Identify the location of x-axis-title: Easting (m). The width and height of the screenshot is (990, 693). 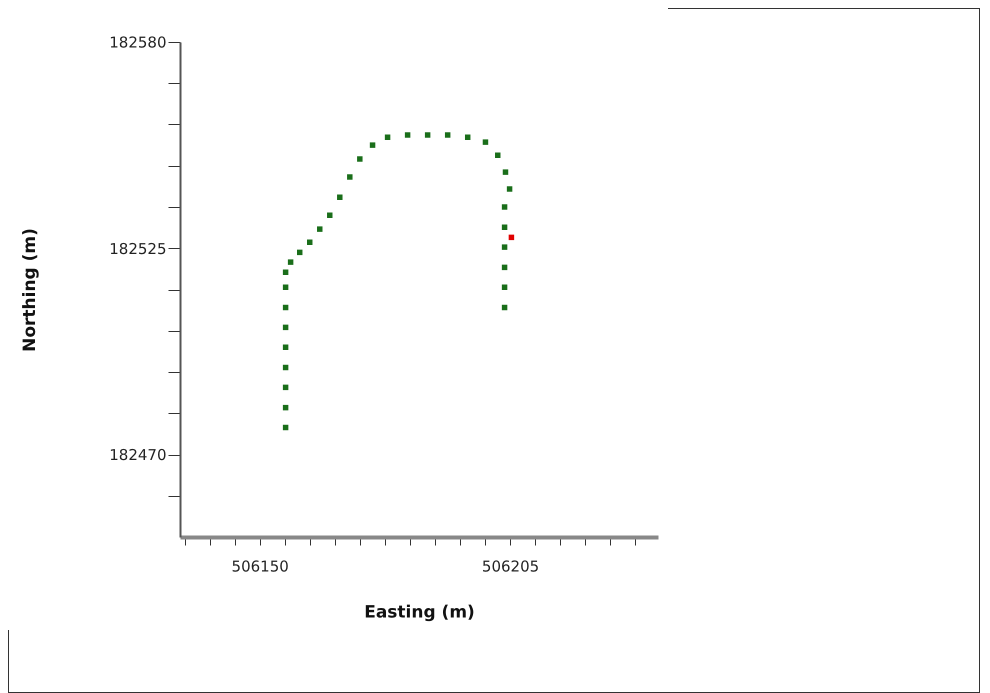
(419, 612).